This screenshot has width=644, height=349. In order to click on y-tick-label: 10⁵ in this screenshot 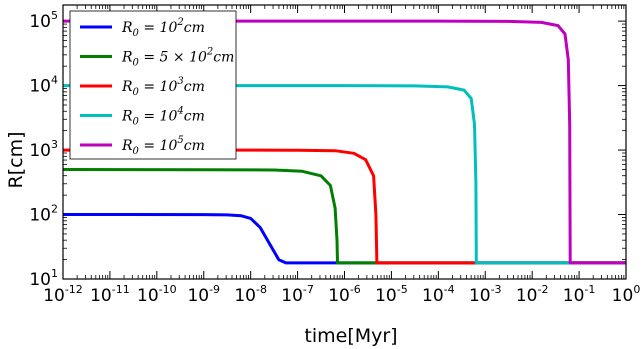, I will do `click(43, 20)`.